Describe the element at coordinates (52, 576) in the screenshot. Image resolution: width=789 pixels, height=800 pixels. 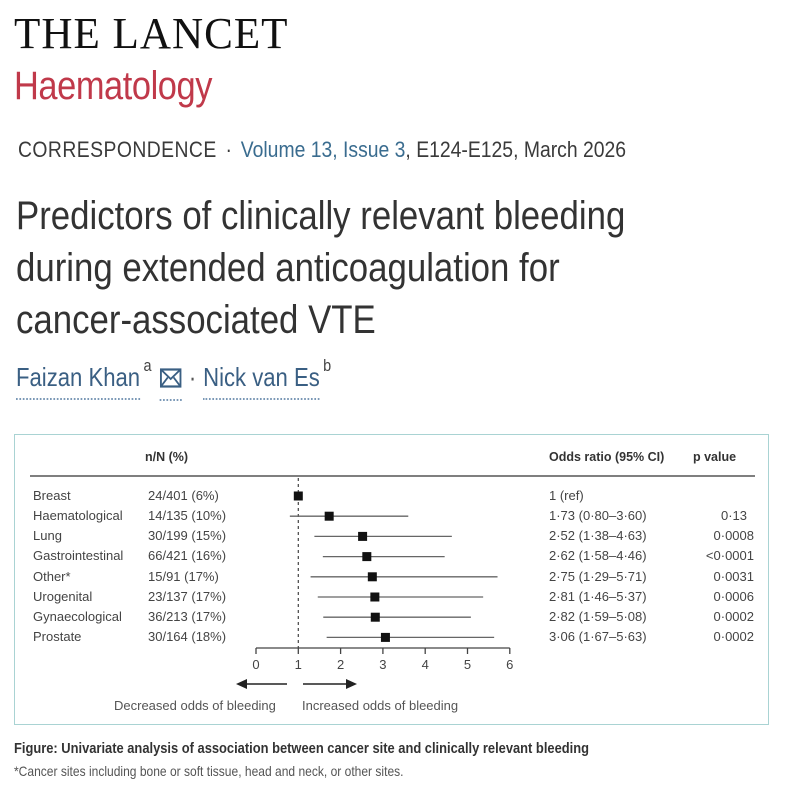
I see `row-site: Other*` at that location.